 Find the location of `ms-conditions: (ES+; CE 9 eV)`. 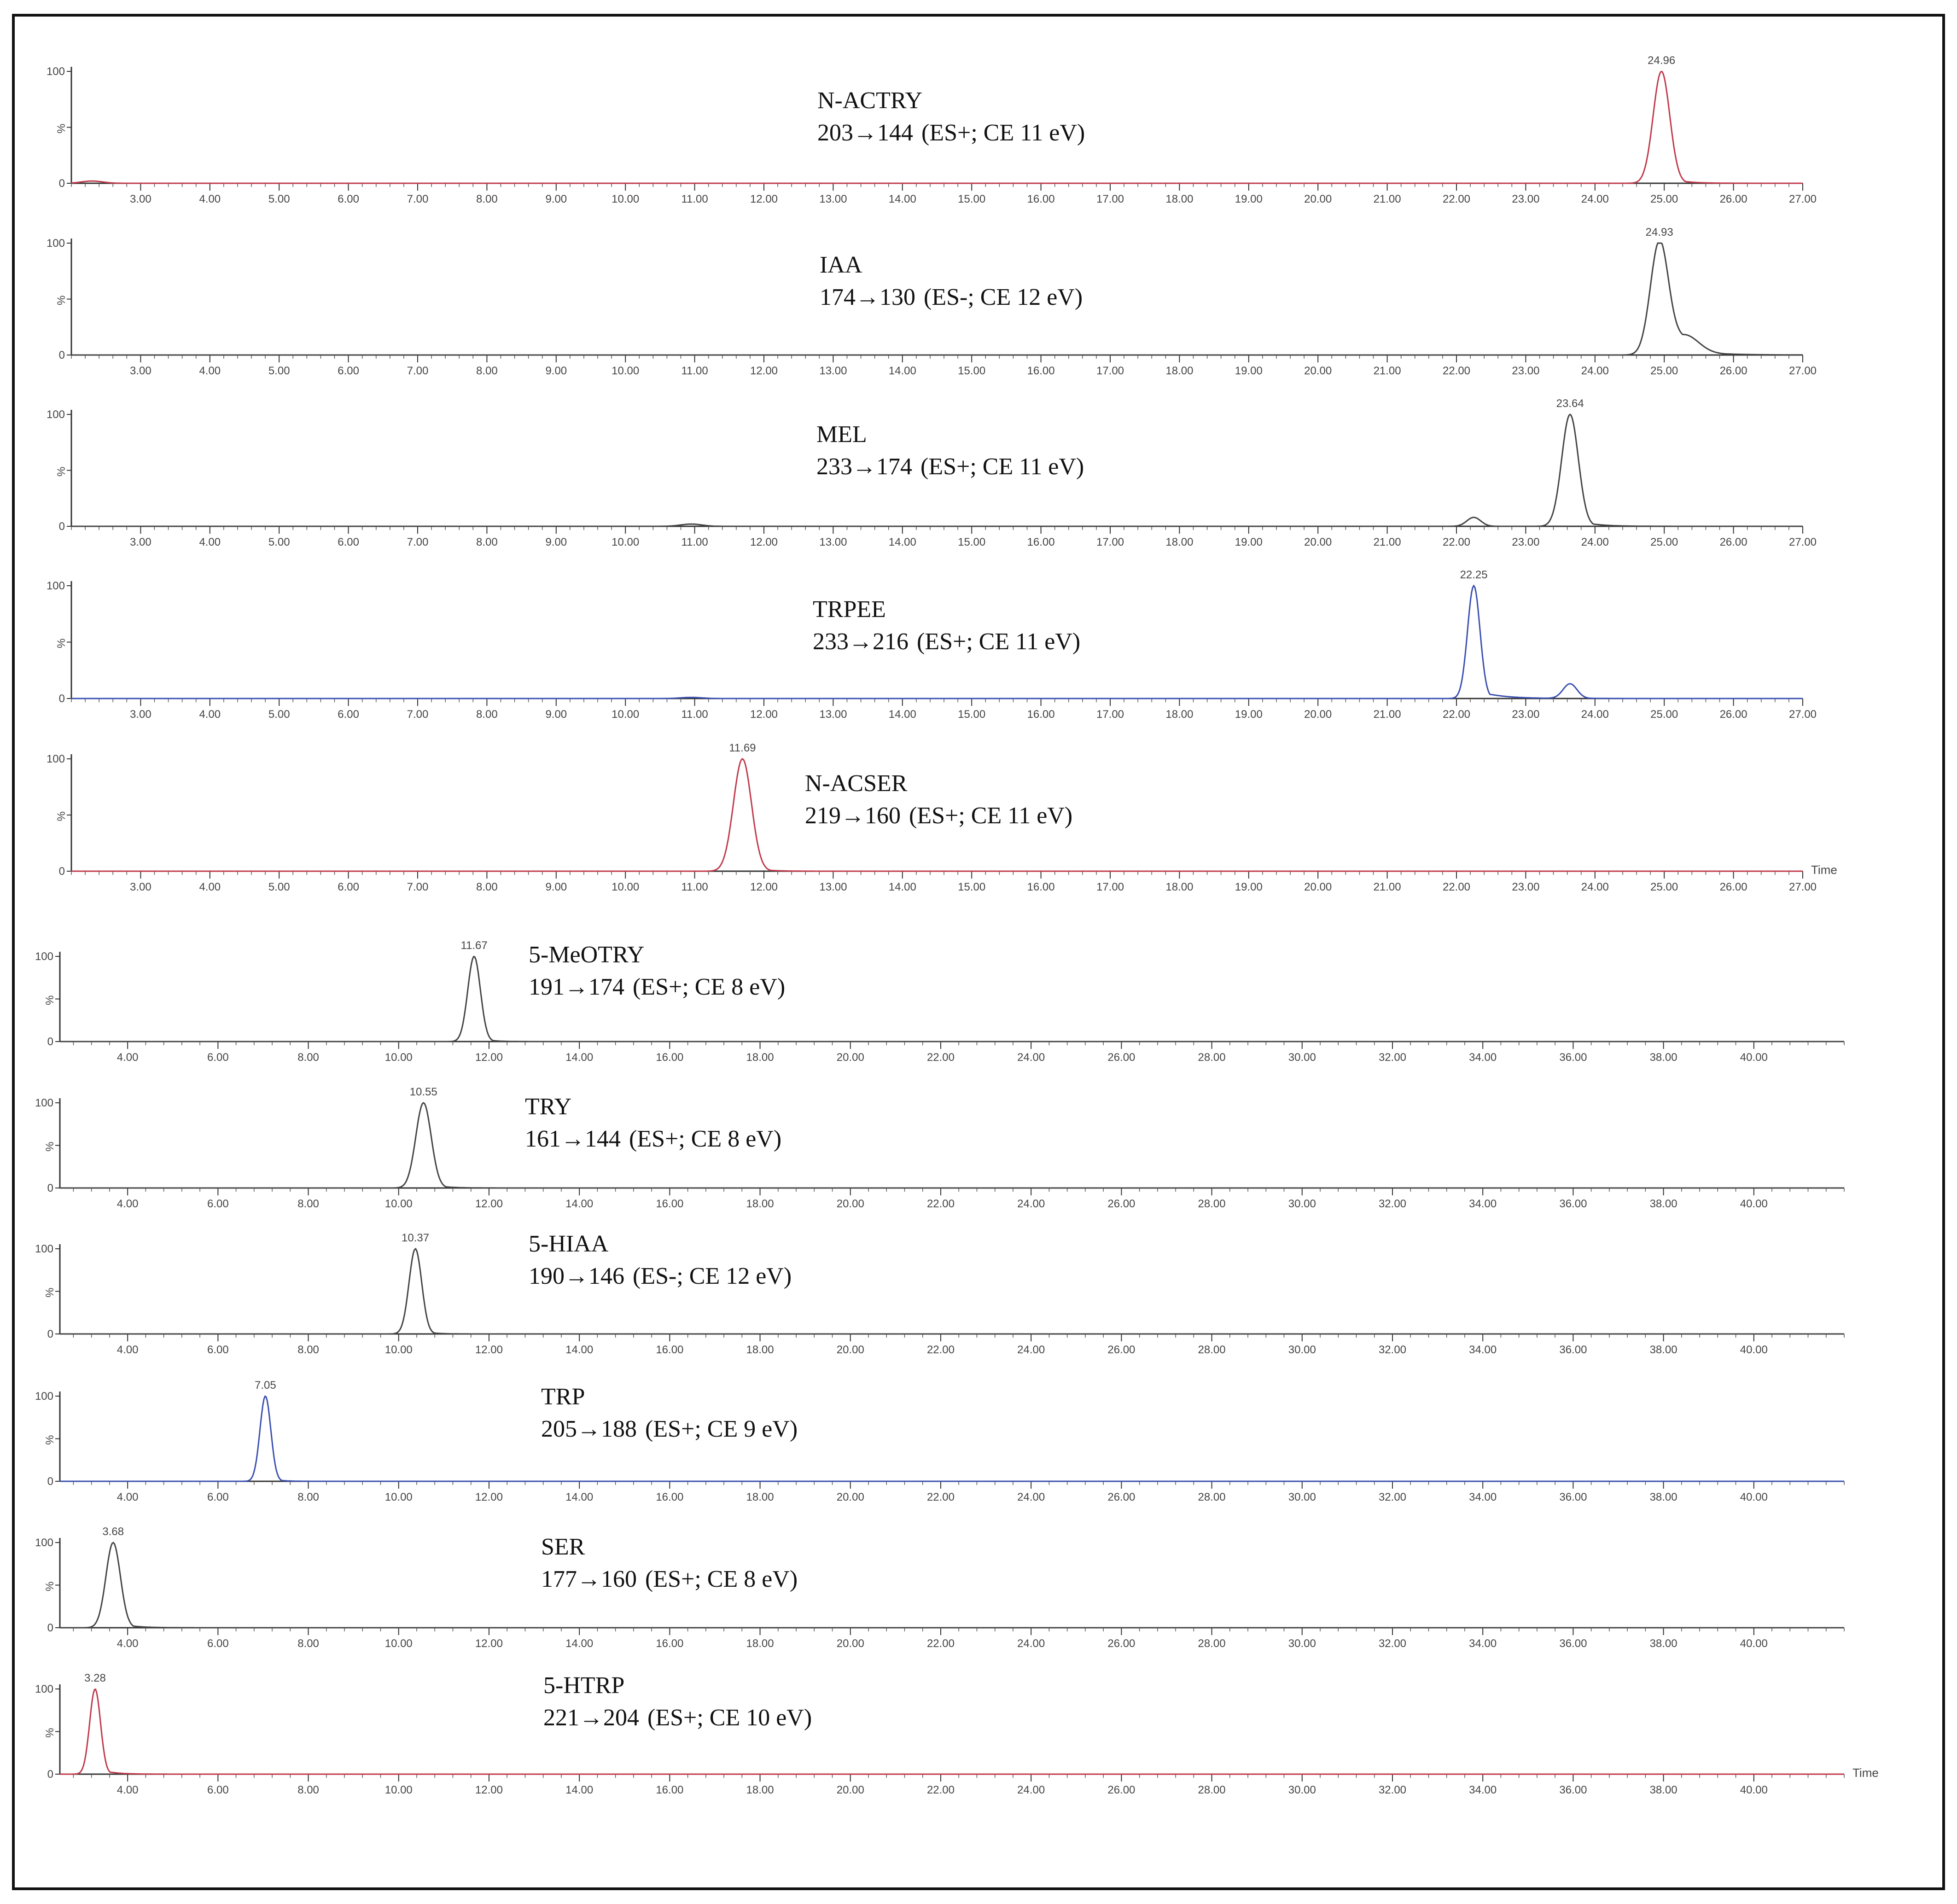

ms-conditions: (ES+; CE 9 eV) is located at coordinates (721, 1429).